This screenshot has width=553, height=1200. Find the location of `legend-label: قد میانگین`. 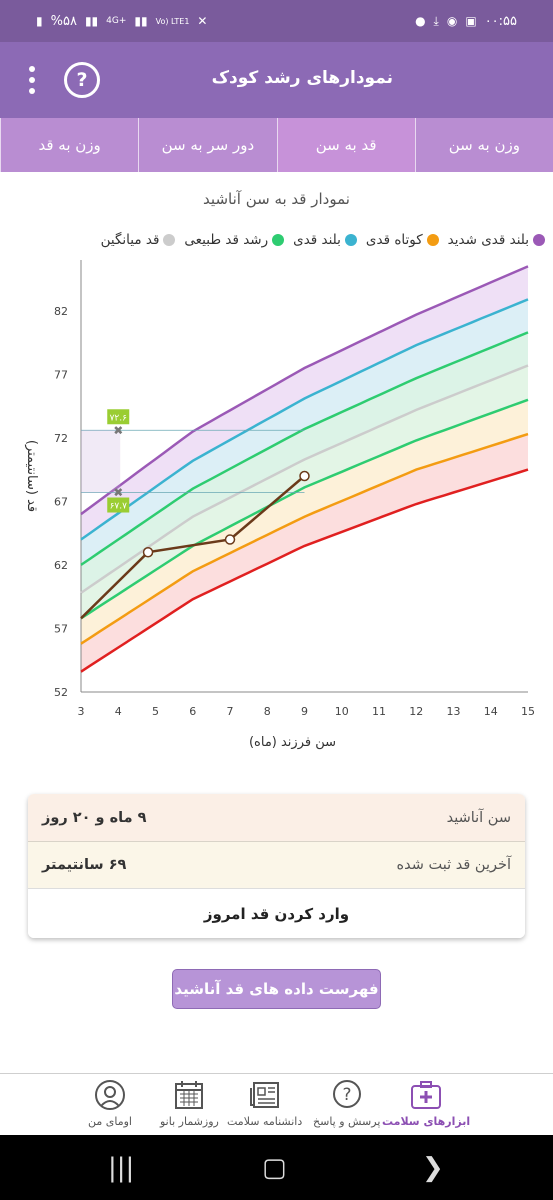

legend-label: قد میانگین is located at coordinates (130, 240).